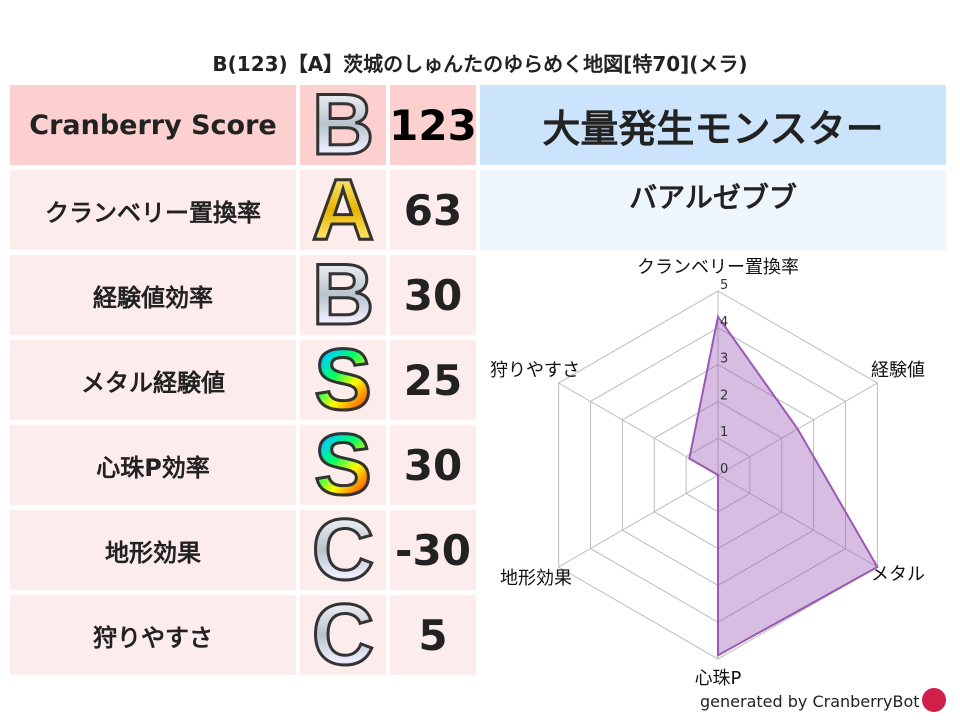 The width and height of the screenshot is (960, 720). Describe the element at coordinates (153, 465) in the screenshot. I see `row-label: 心珠P効率` at that location.